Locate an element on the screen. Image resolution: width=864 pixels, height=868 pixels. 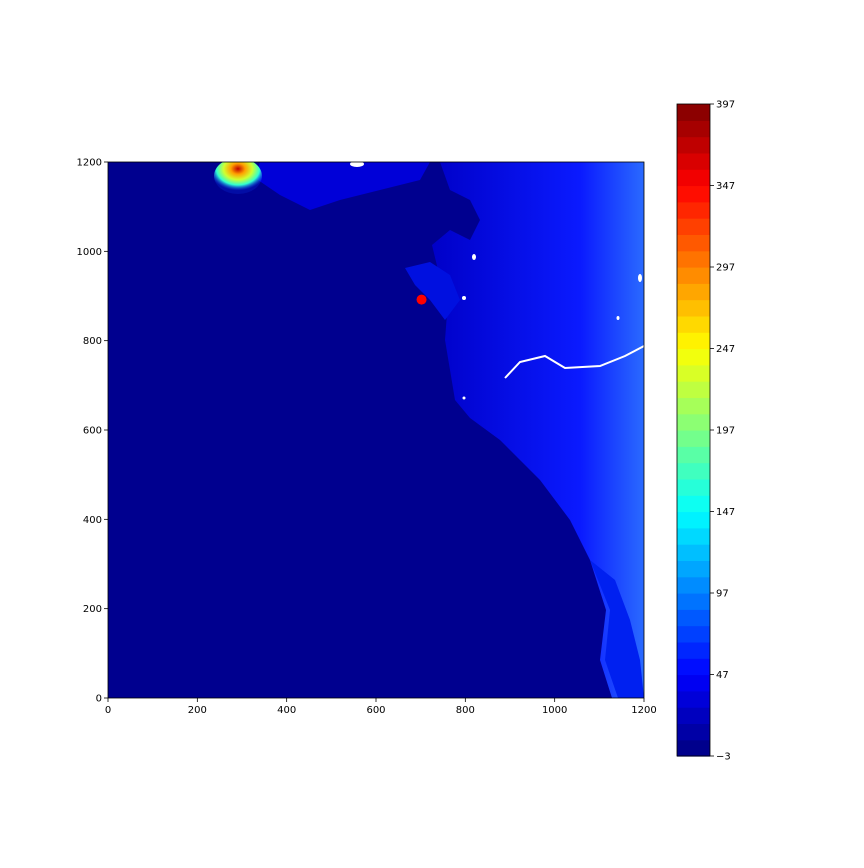
y-tick-label: 200 is located at coordinates (92, 609).